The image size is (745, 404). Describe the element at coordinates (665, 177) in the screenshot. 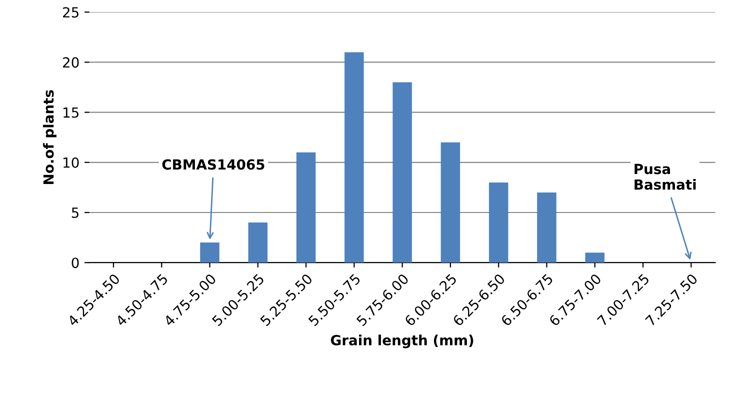

I see `annotation: Pusa Basmati` at that location.